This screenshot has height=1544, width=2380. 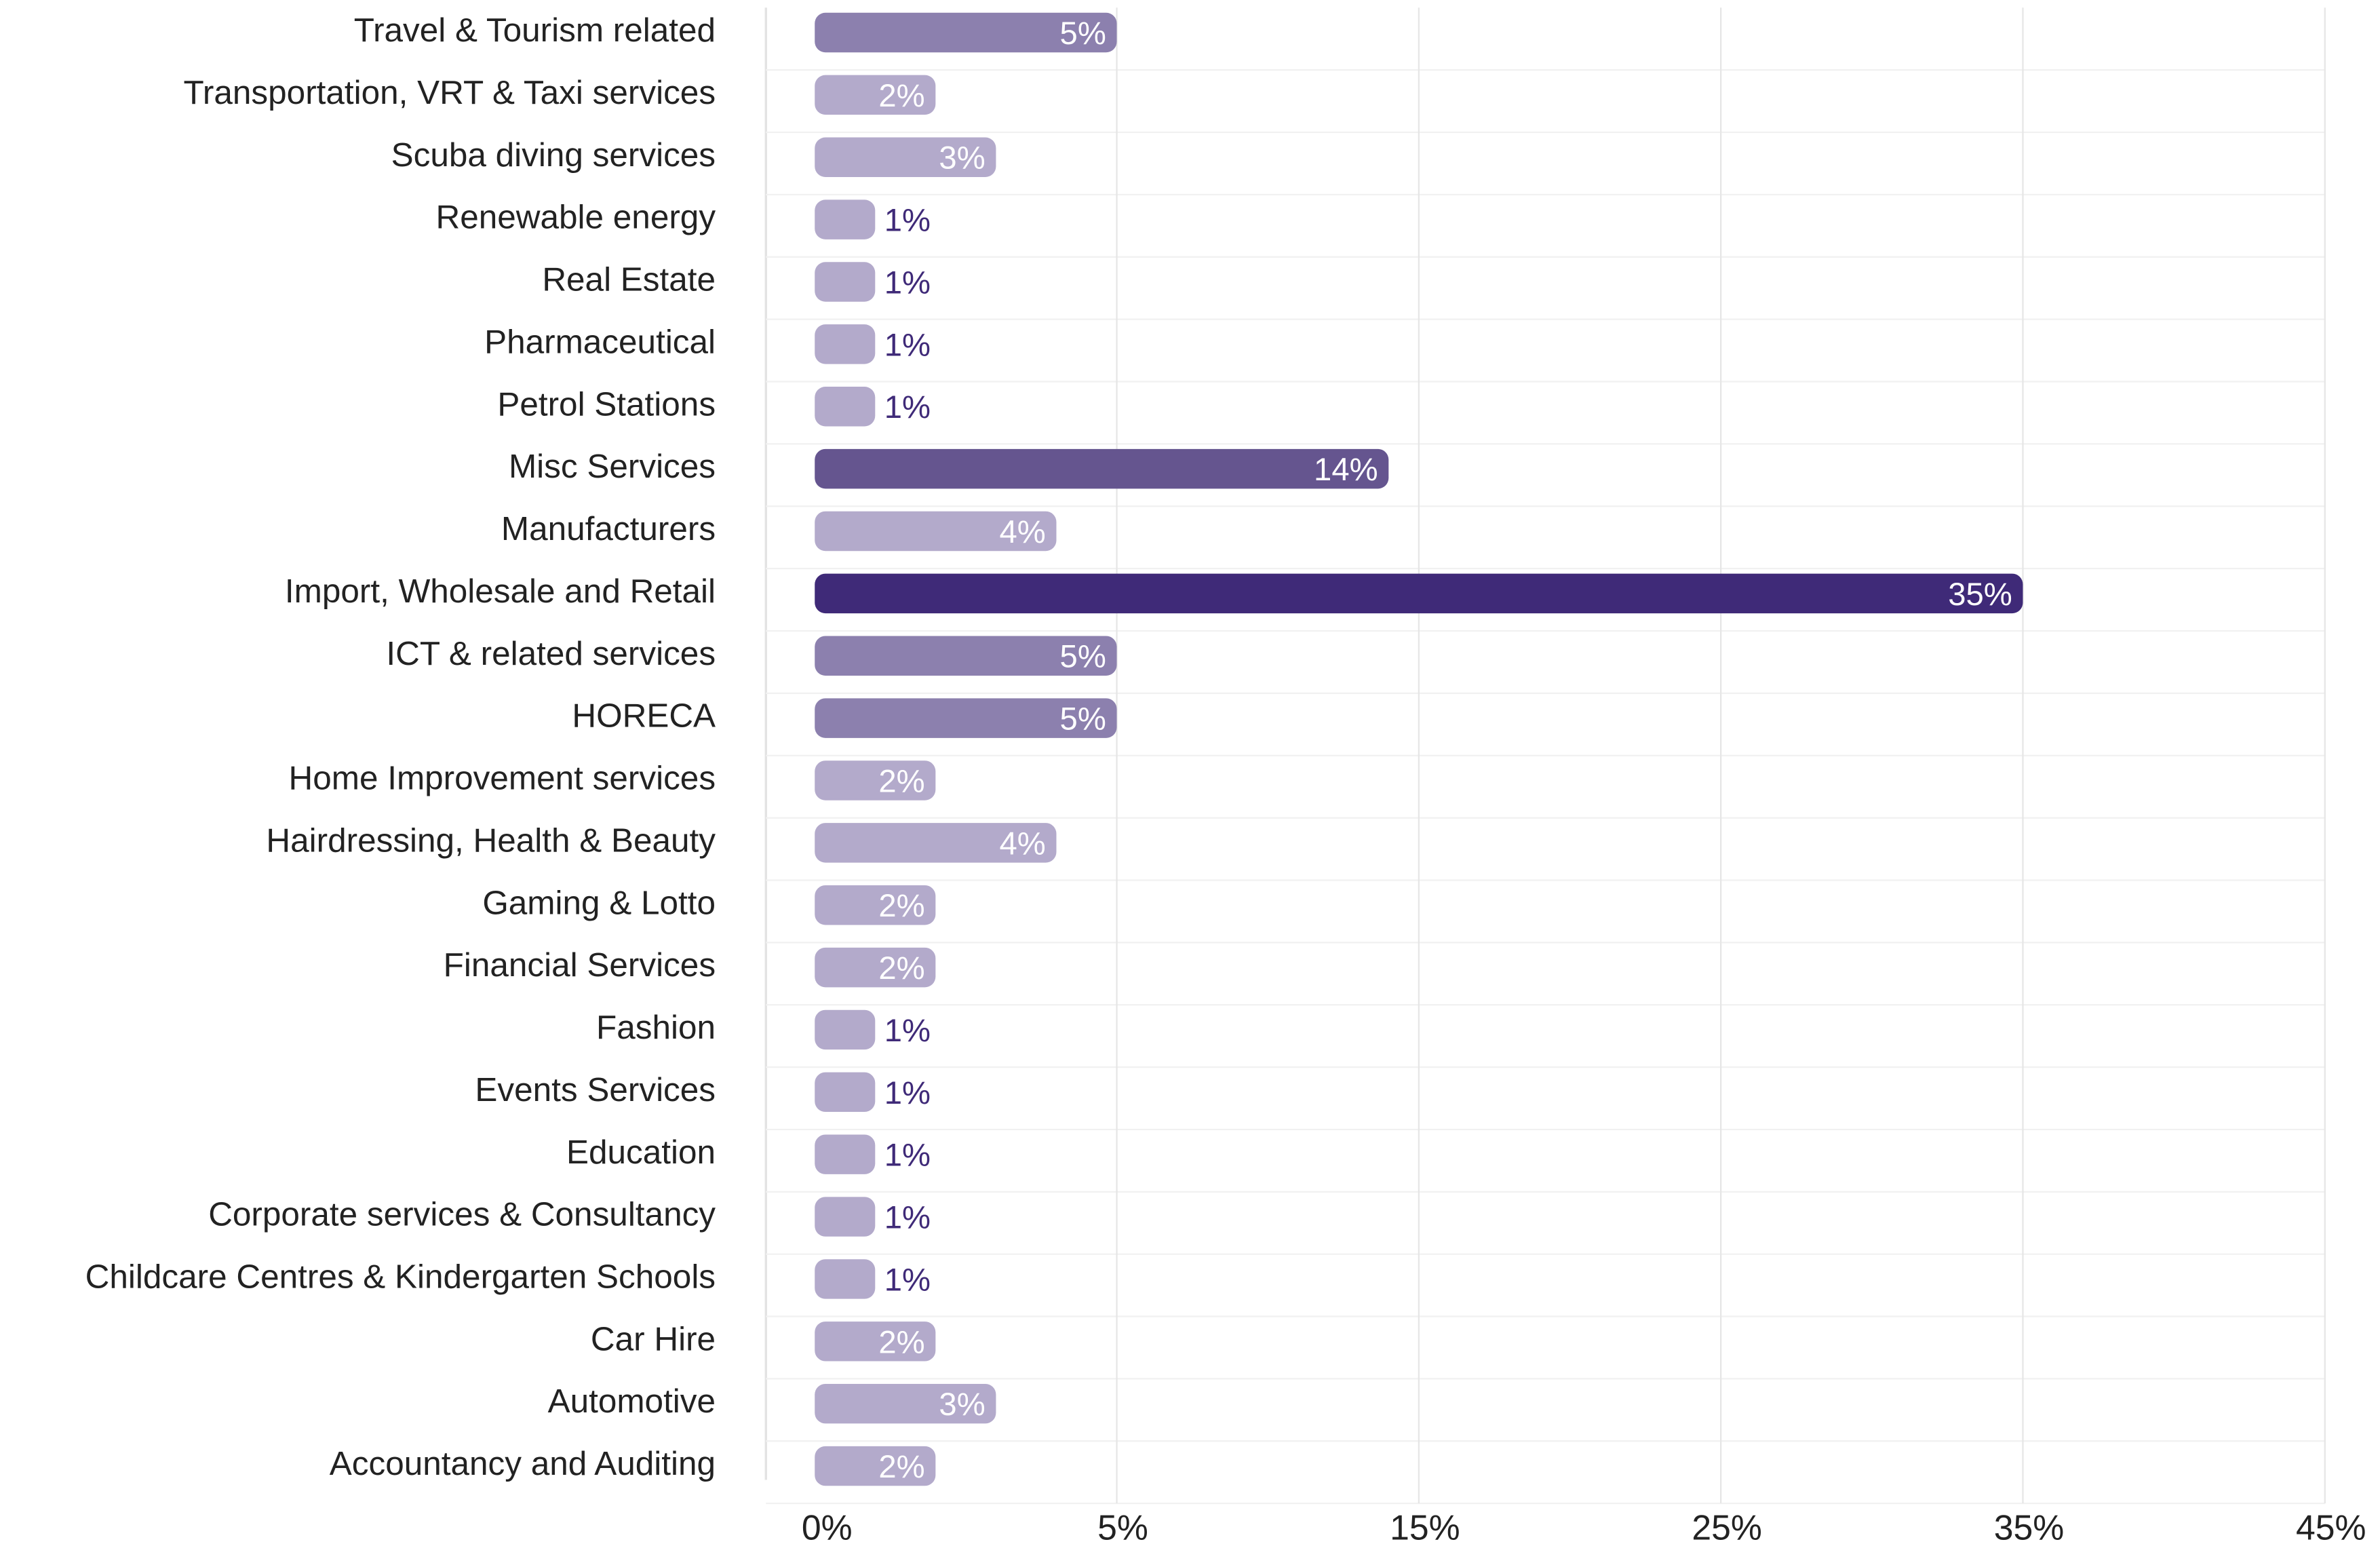 What do you see at coordinates (551, 653) in the screenshot?
I see `y-tick-label: ICT & related services` at bounding box center [551, 653].